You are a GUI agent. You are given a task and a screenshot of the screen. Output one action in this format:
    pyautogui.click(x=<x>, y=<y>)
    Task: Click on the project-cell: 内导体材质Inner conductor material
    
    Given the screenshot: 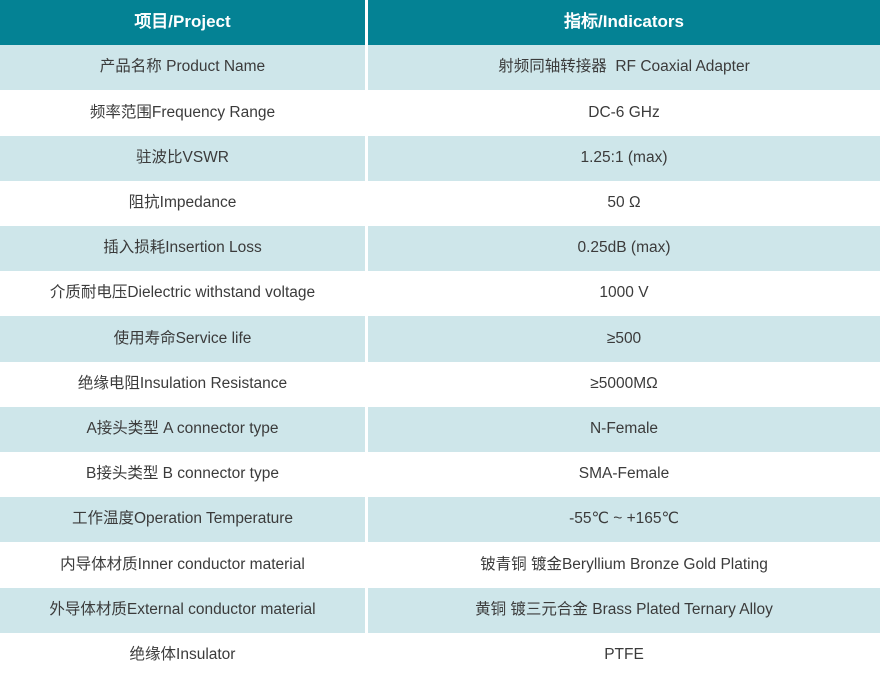 What is the action you would take?
    pyautogui.click(x=182, y=565)
    